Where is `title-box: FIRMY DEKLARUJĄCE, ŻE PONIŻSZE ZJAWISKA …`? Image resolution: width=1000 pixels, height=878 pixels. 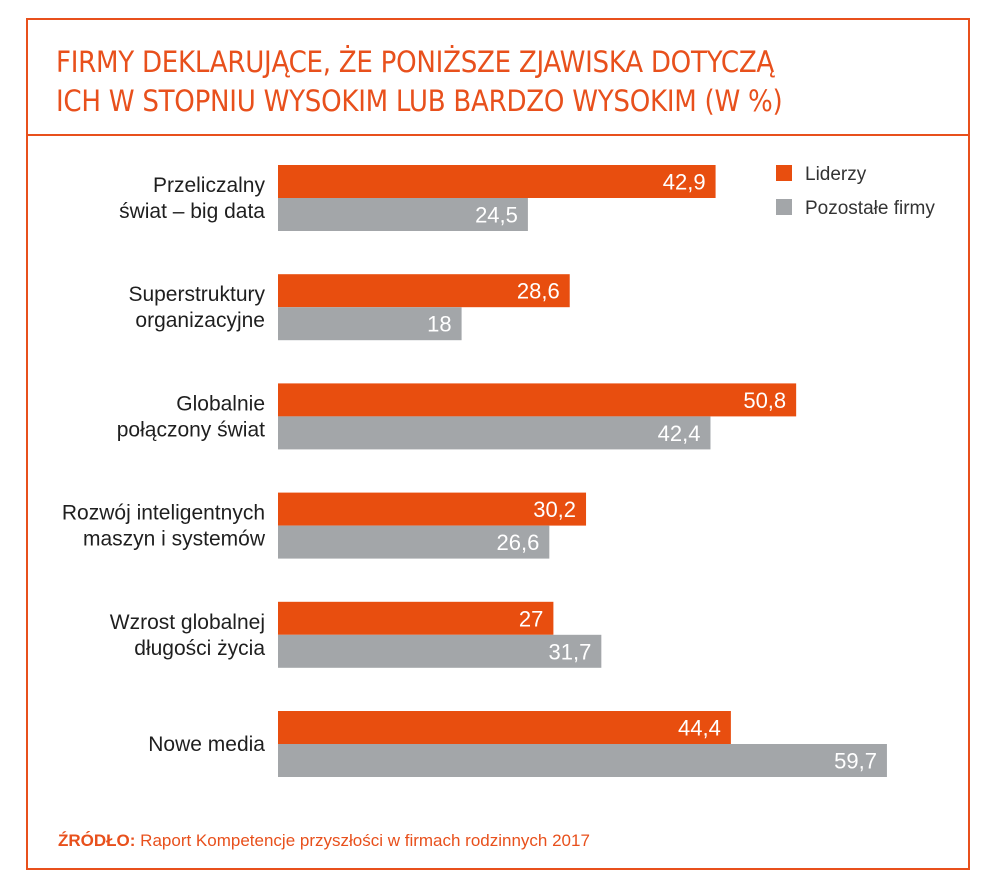 title-box: FIRMY DEKLARUJĄCE, ŻE PONIŻSZE ZJAWISKA … is located at coordinates (498, 78).